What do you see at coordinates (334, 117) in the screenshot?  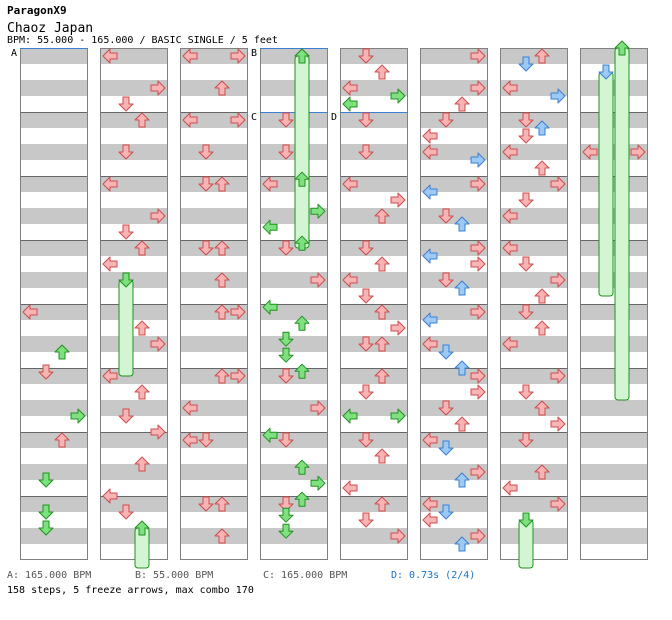 I see `section-label-d: D` at bounding box center [334, 117].